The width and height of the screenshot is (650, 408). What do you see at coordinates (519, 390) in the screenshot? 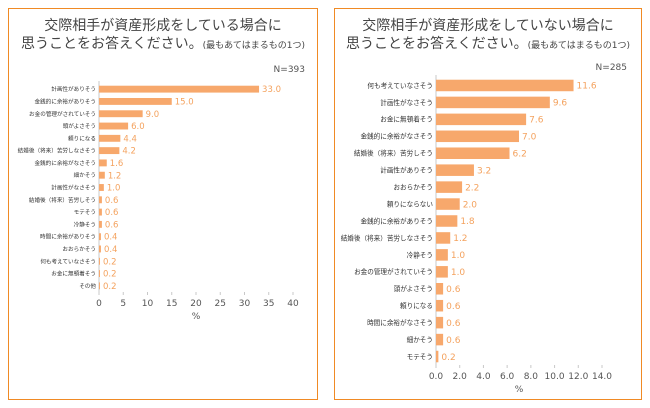
I see `x-axis-label: %` at bounding box center [519, 390].